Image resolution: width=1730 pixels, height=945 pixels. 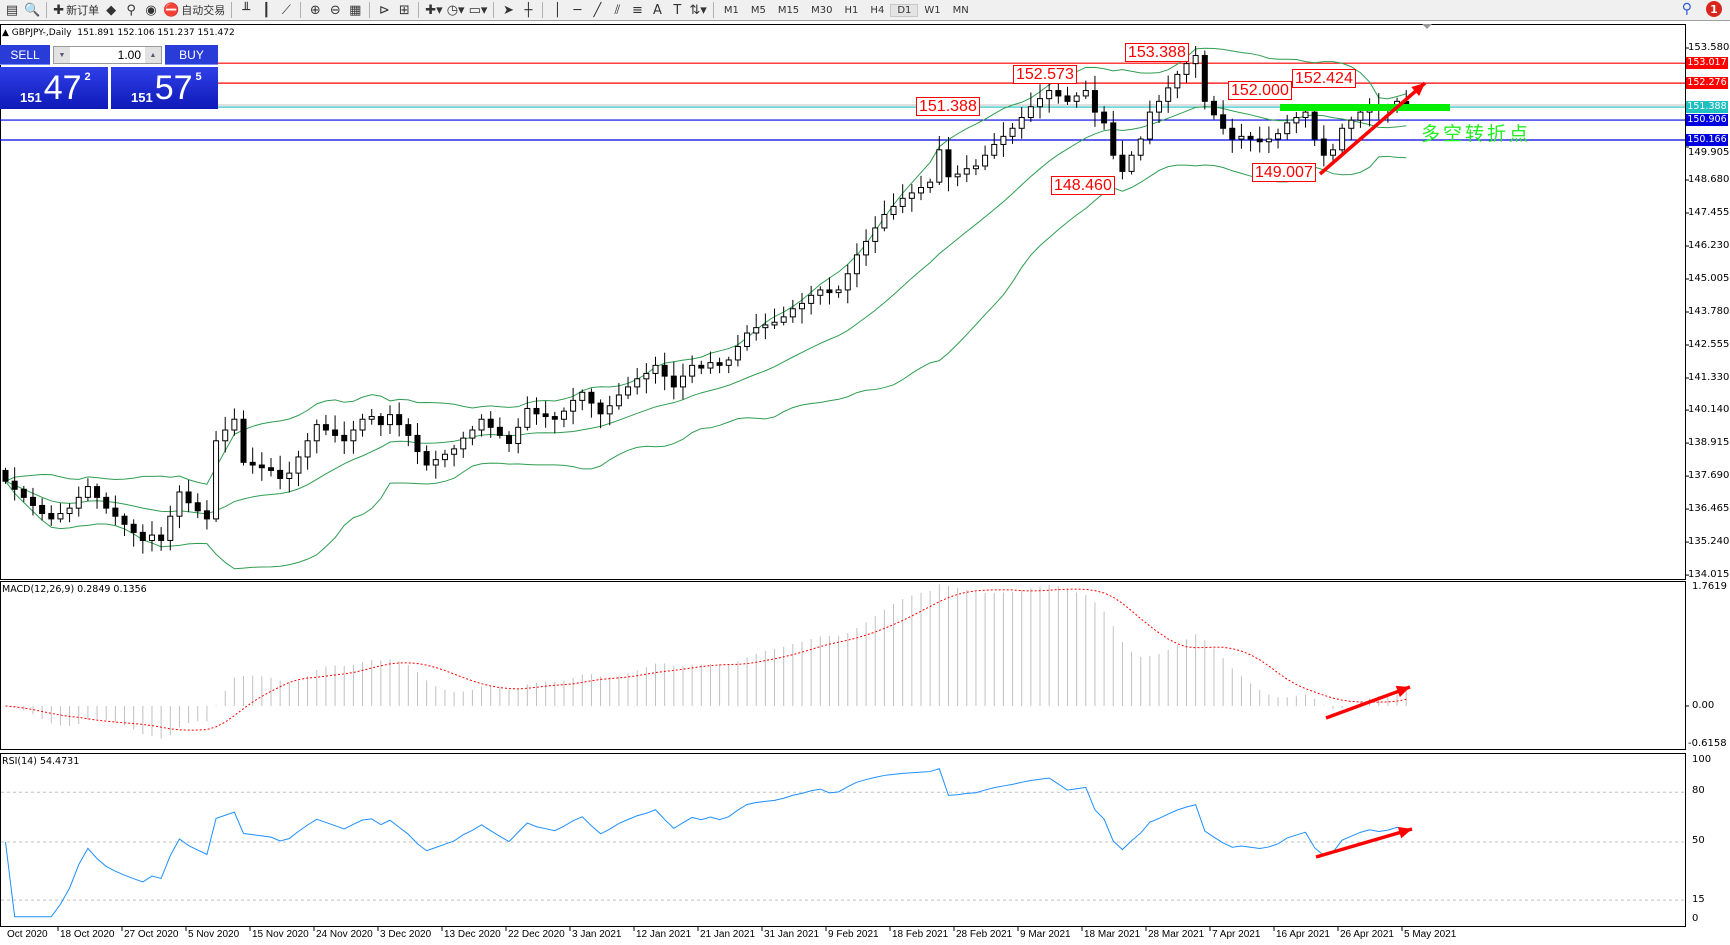 What do you see at coordinates (597, 10) in the screenshot?
I see `trendline-button: ╱` at bounding box center [597, 10].